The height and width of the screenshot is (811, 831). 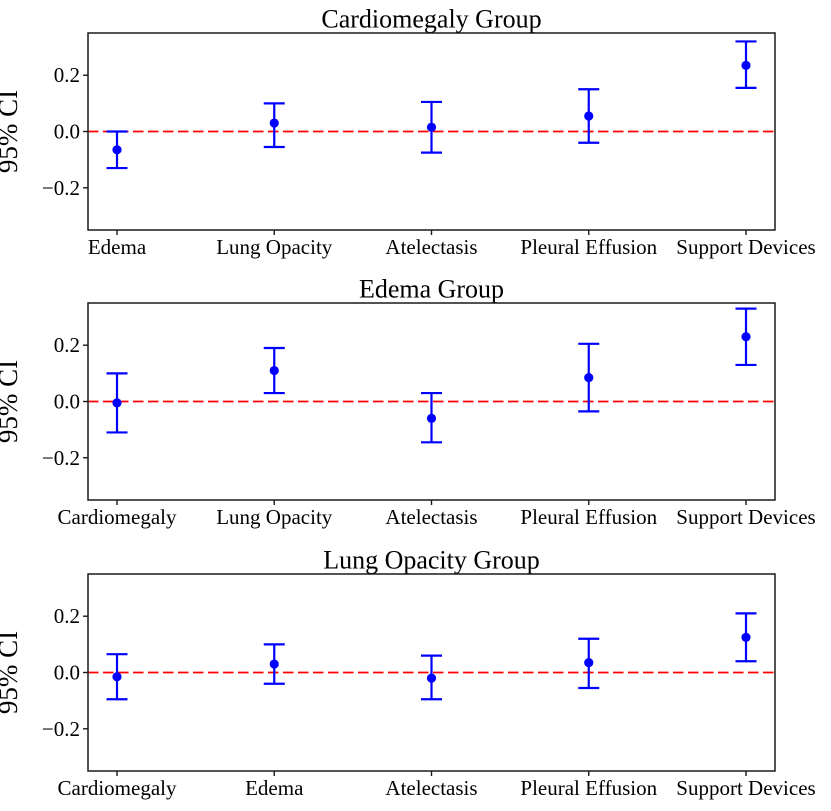 What do you see at coordinates (431, 560) in the screenshot?
I see `plot-title: Lung Opacity Group` at bounding box center [431, 560].